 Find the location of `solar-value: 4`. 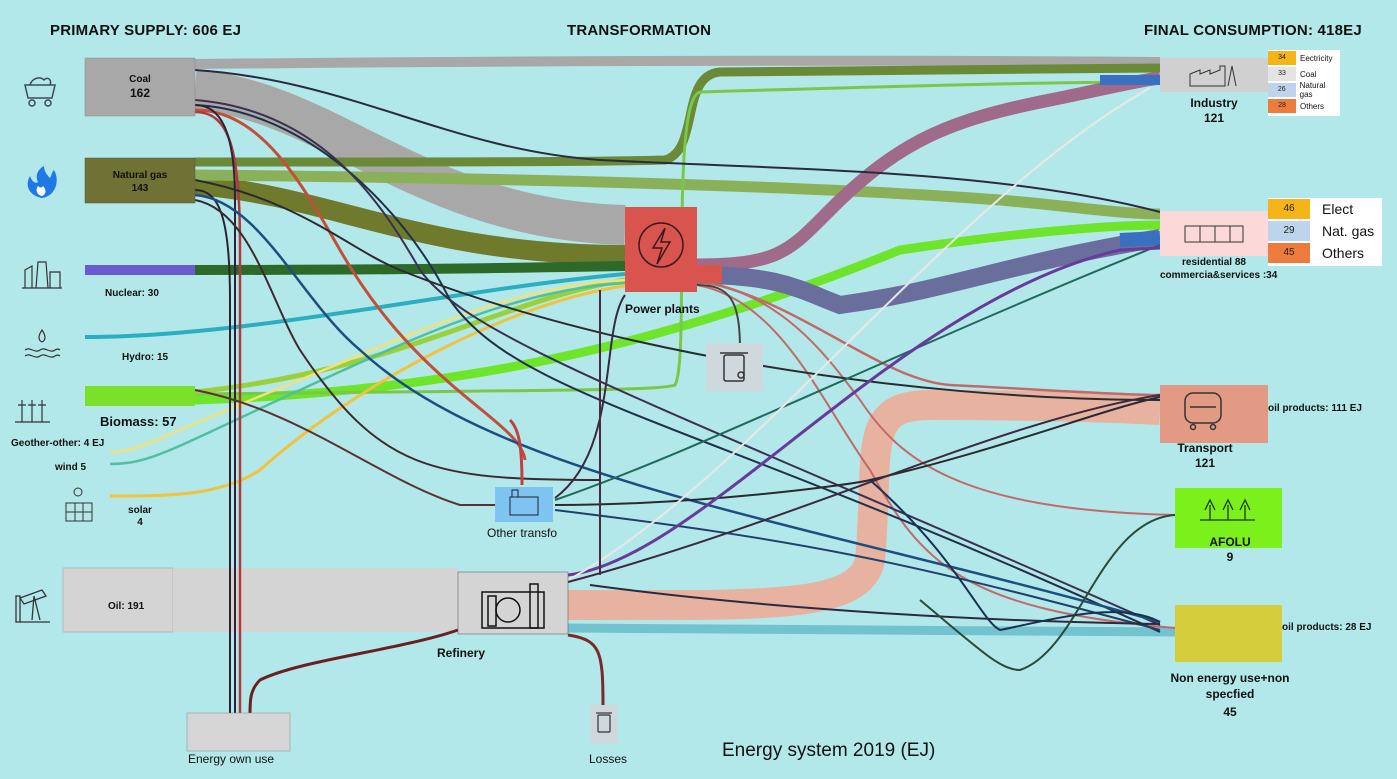

solar-value: 4 is located at coordinates (140, 522).